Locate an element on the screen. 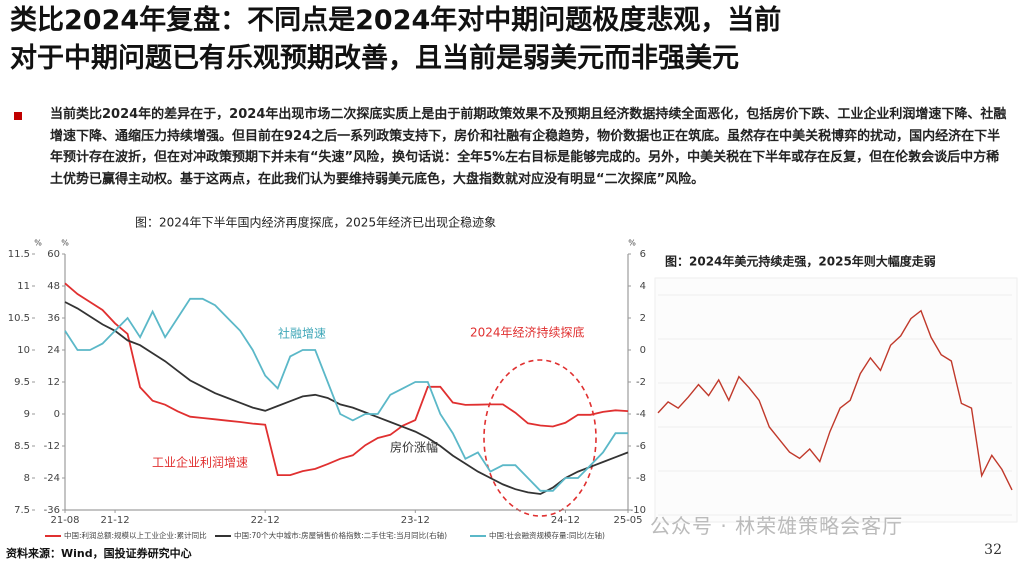  y3-tick-label: 9.5 is located at coordinates (22, 382).